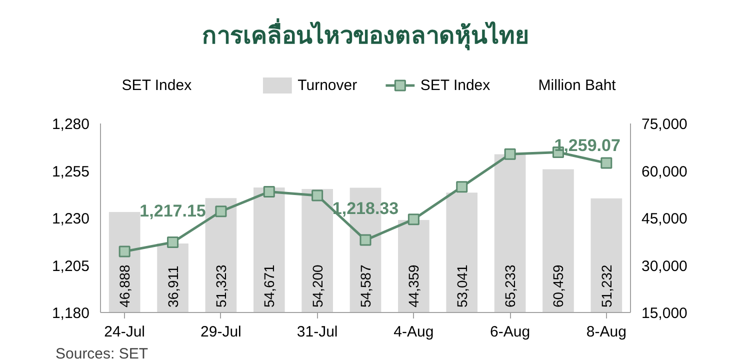 The height and width of the screenshot is (362, 734). What do you see at coordinates (102, 354) in the screenshot?
I see `source-note: Sources: SET` at bounding box center [102, 354].